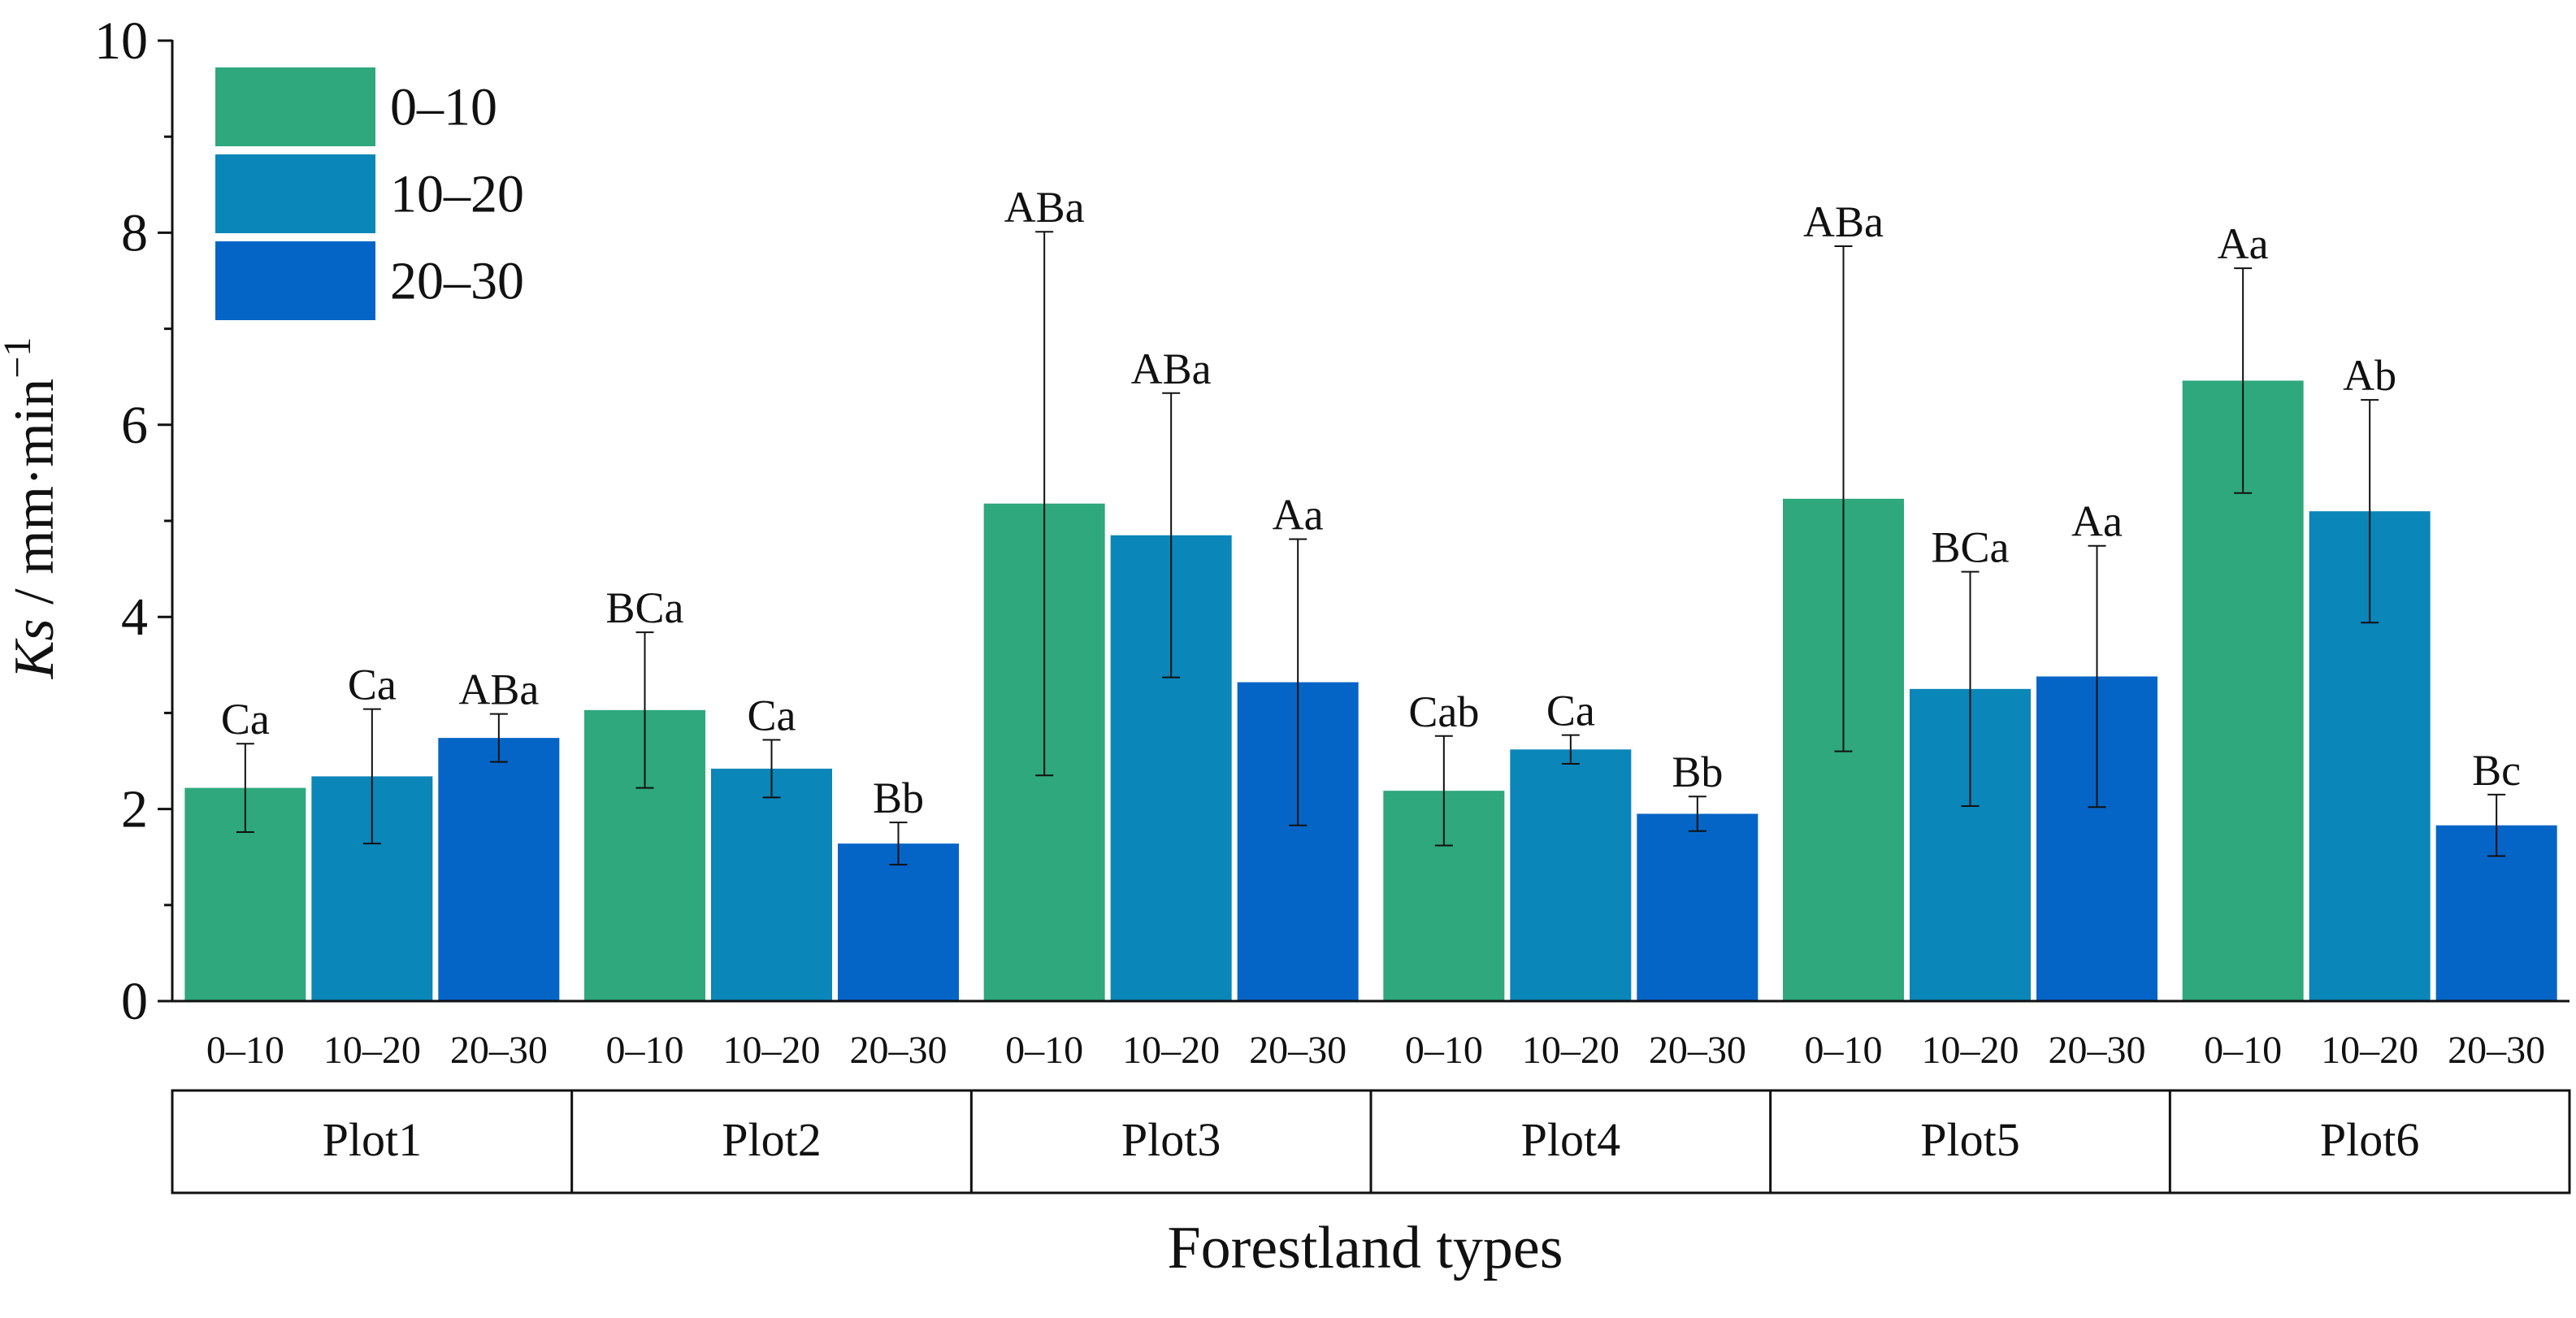 The height and width of the screenshot is (1318, 2576). Describe the element at coordinates (121, 41) in the screenshot. I see `y-tick-label: 10` at that location.